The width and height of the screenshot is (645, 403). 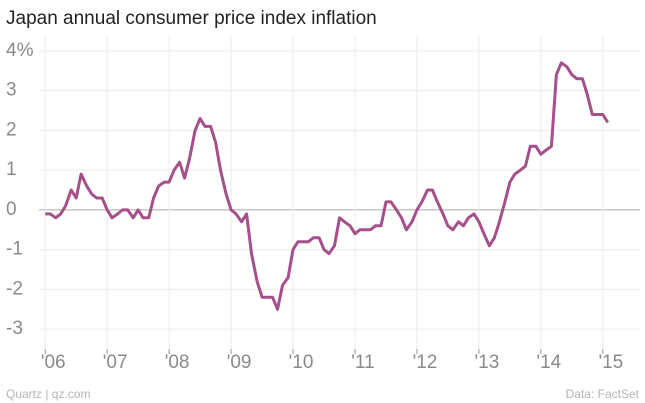 I want to click on y-tick-label: 1, so click(x=11, y=169).